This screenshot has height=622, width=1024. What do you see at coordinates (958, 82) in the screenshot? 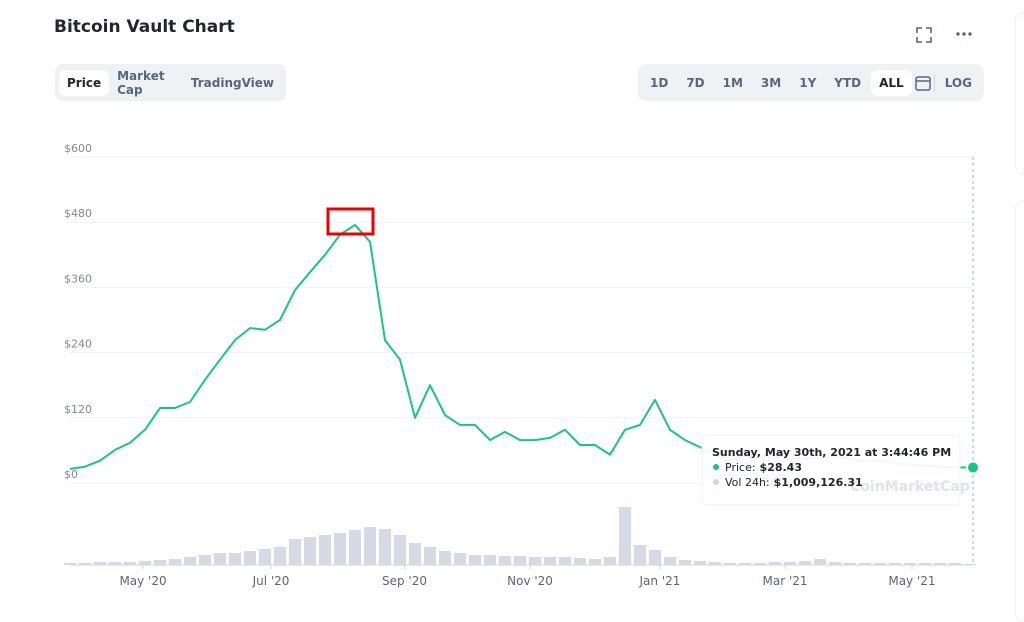
I see `log-toggle: LOG` at bounding box center [958, 82].